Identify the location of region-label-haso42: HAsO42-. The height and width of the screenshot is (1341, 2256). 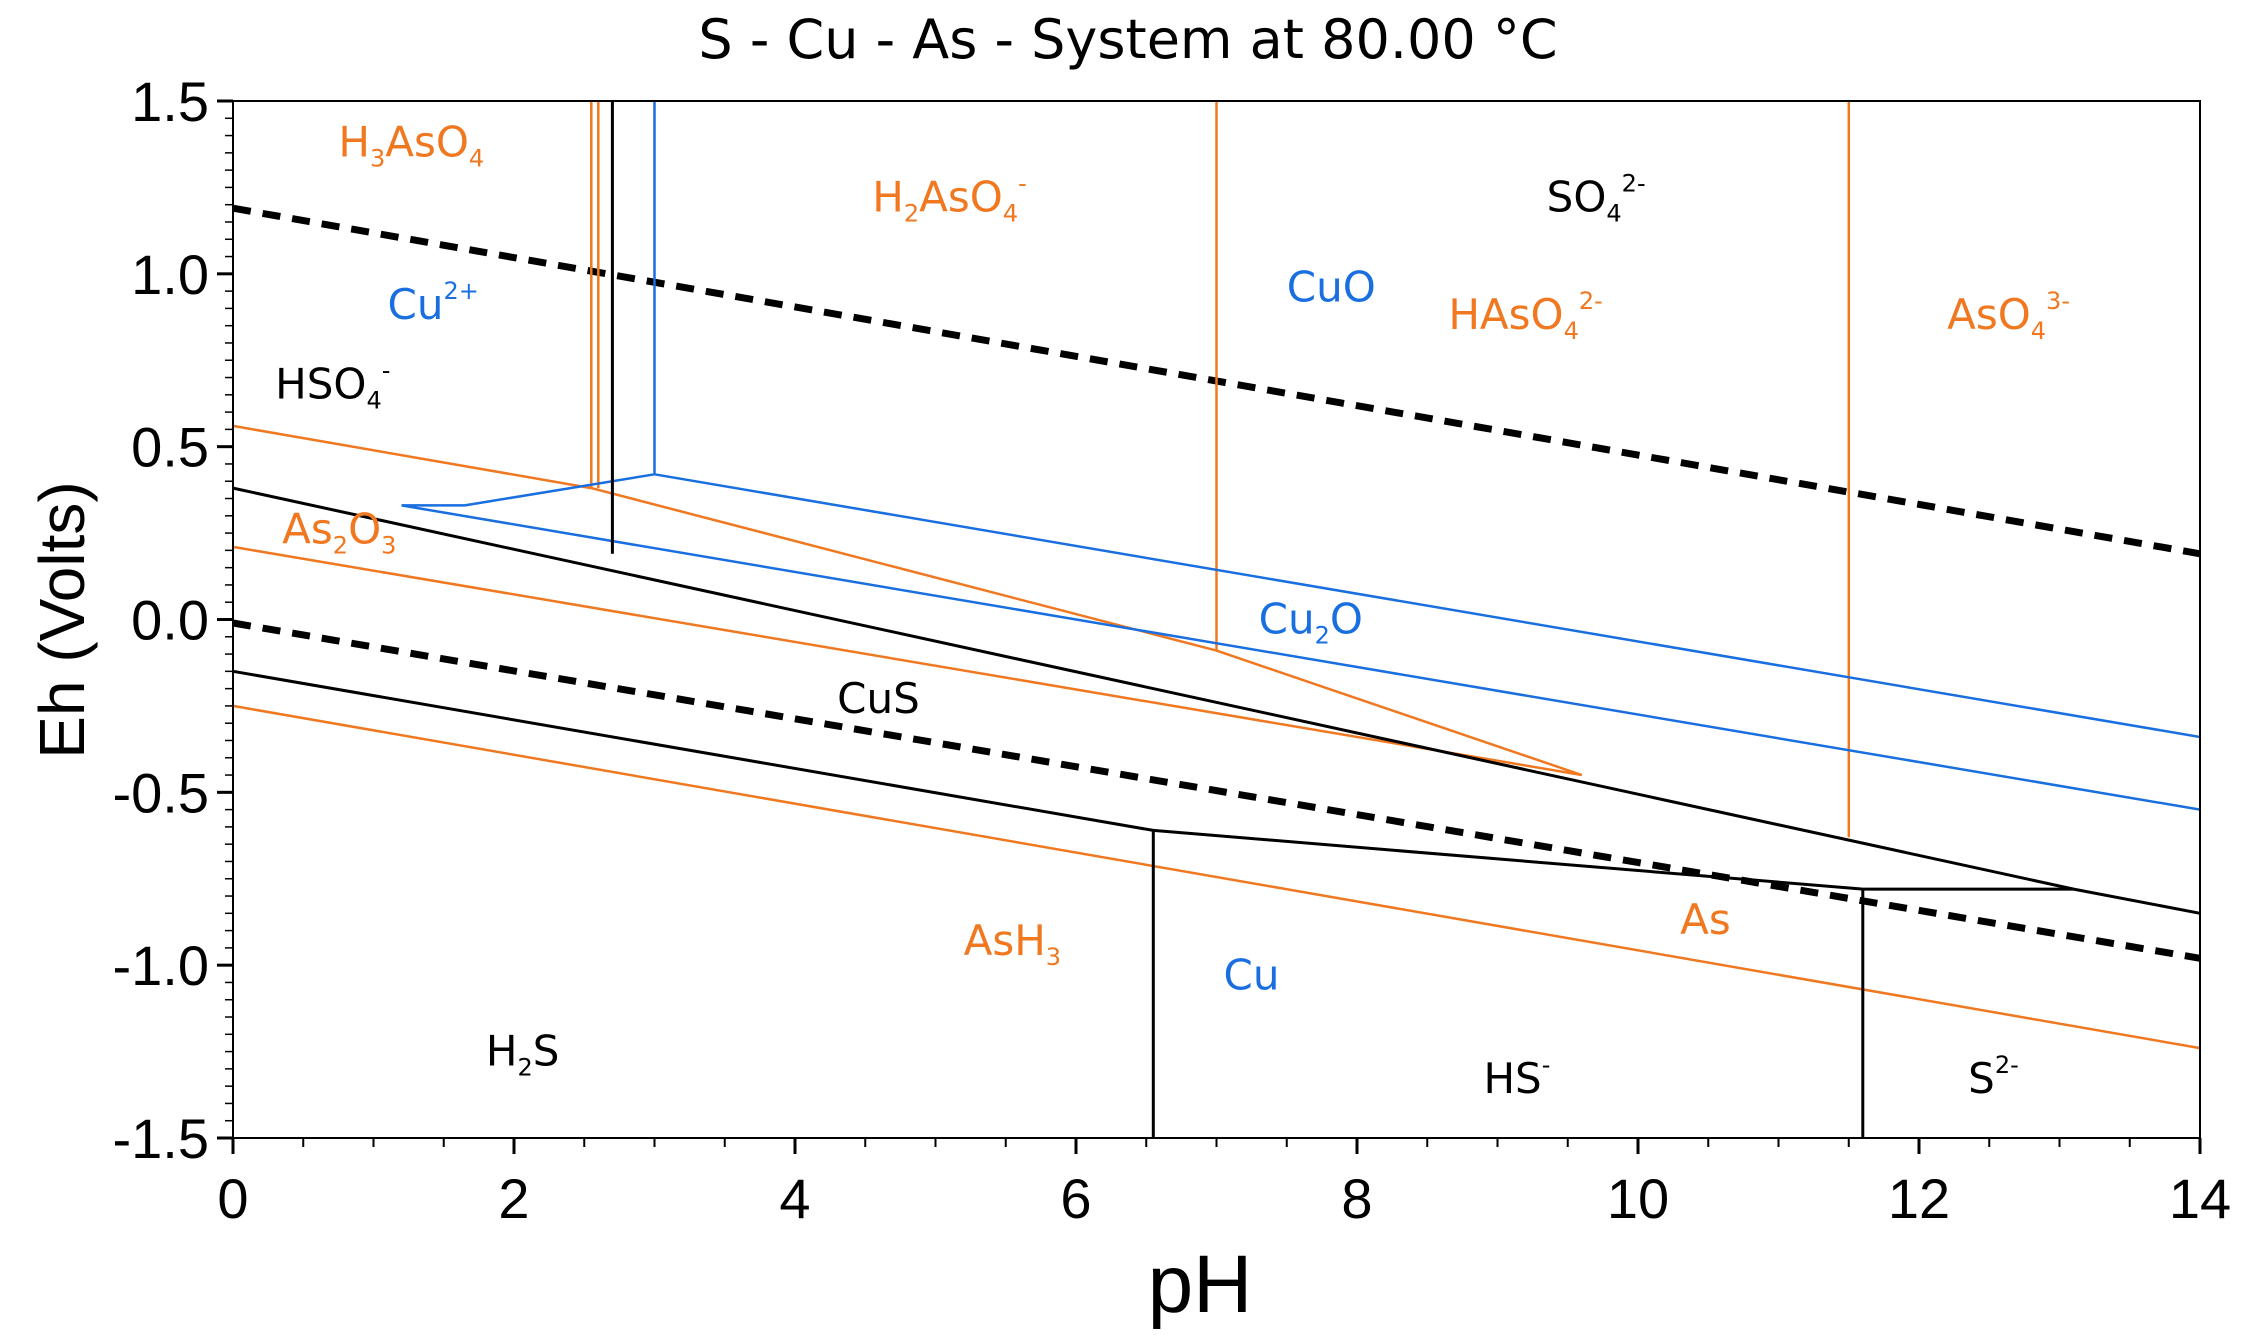
(1525, 316).